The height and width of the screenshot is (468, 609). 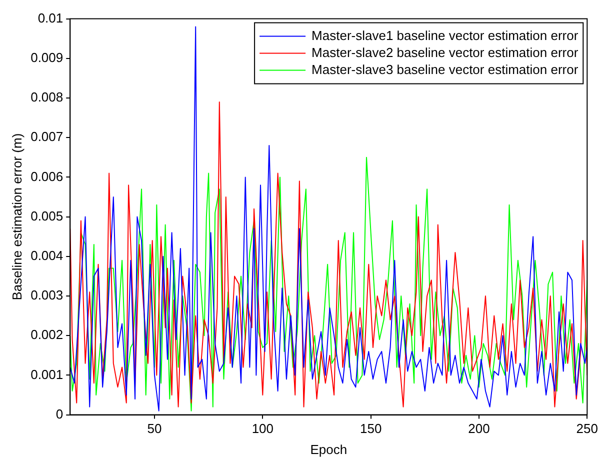 I want to click on y-tick-label: 0.001, so click(x=47, y=374).